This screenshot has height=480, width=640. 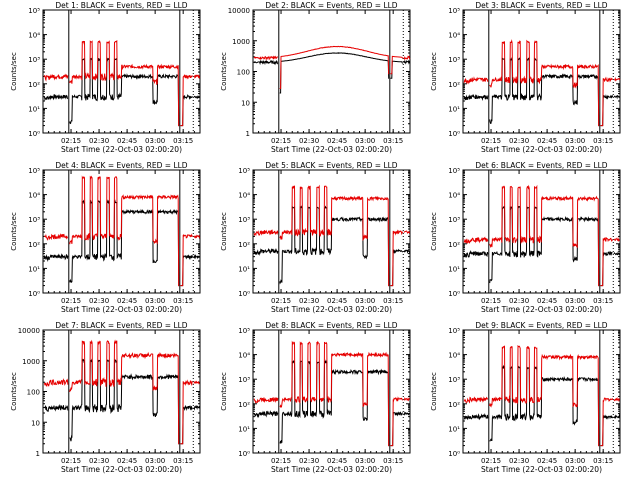 What do you see at coordinates (33, 393) in the screenshot?
I see `y-tick-label: 100` at bounding box center [33, 393].